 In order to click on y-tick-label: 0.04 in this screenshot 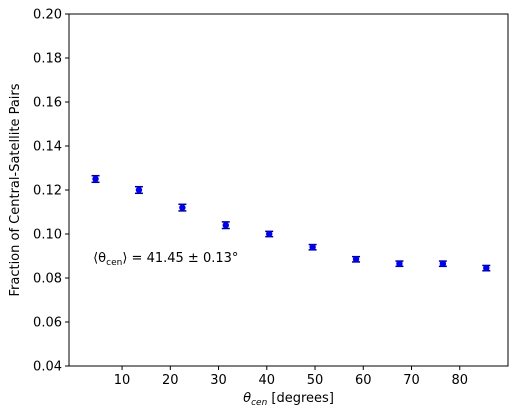, I will do `click(47, 367)`.